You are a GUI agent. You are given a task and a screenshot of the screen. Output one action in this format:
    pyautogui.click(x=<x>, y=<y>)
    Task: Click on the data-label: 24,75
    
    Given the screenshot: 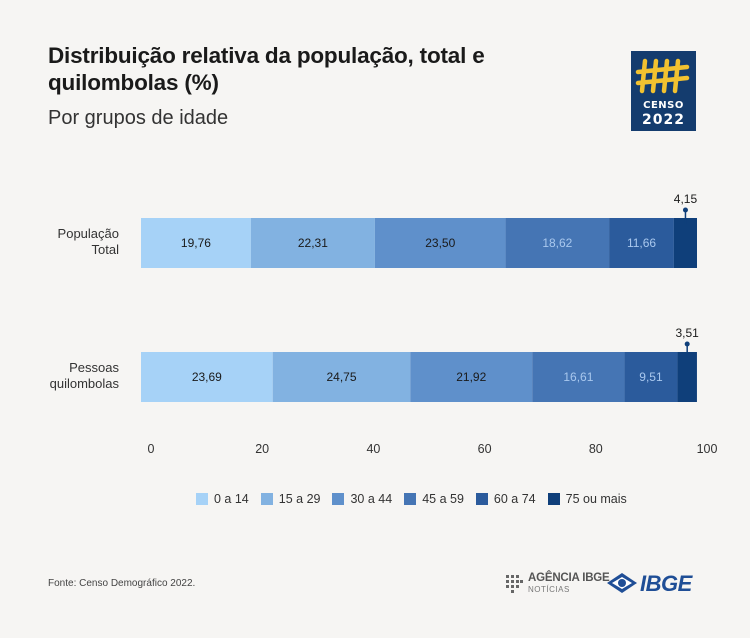 What is the action you would take?
    pyautogui.click(x=342, y=377)
    